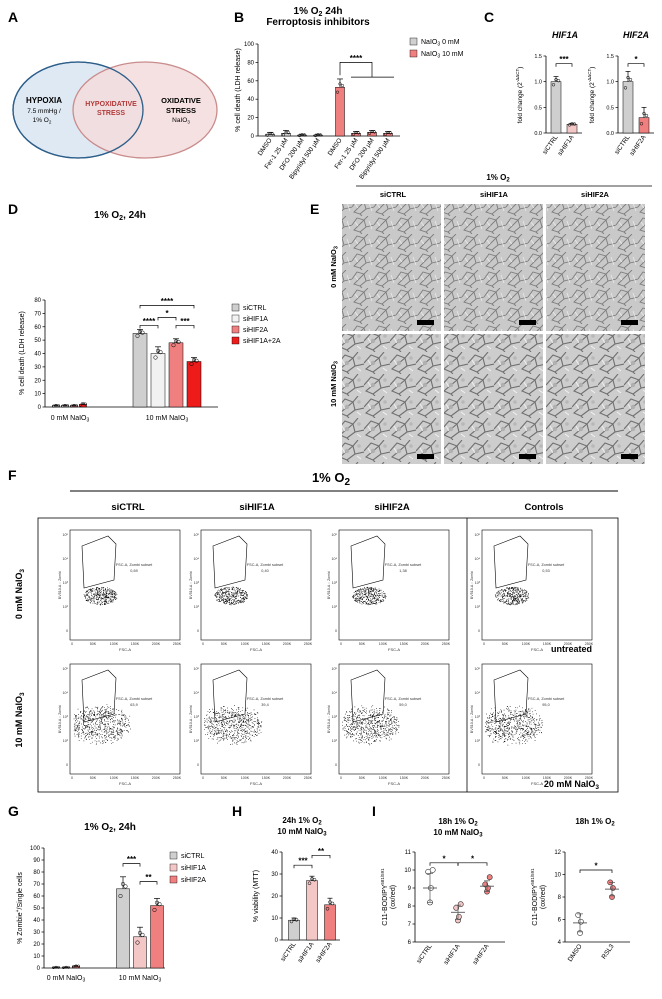 The width and height of the screenshot is (662, 999). I want to click on d-group-sub: 3, so click(186, 421).